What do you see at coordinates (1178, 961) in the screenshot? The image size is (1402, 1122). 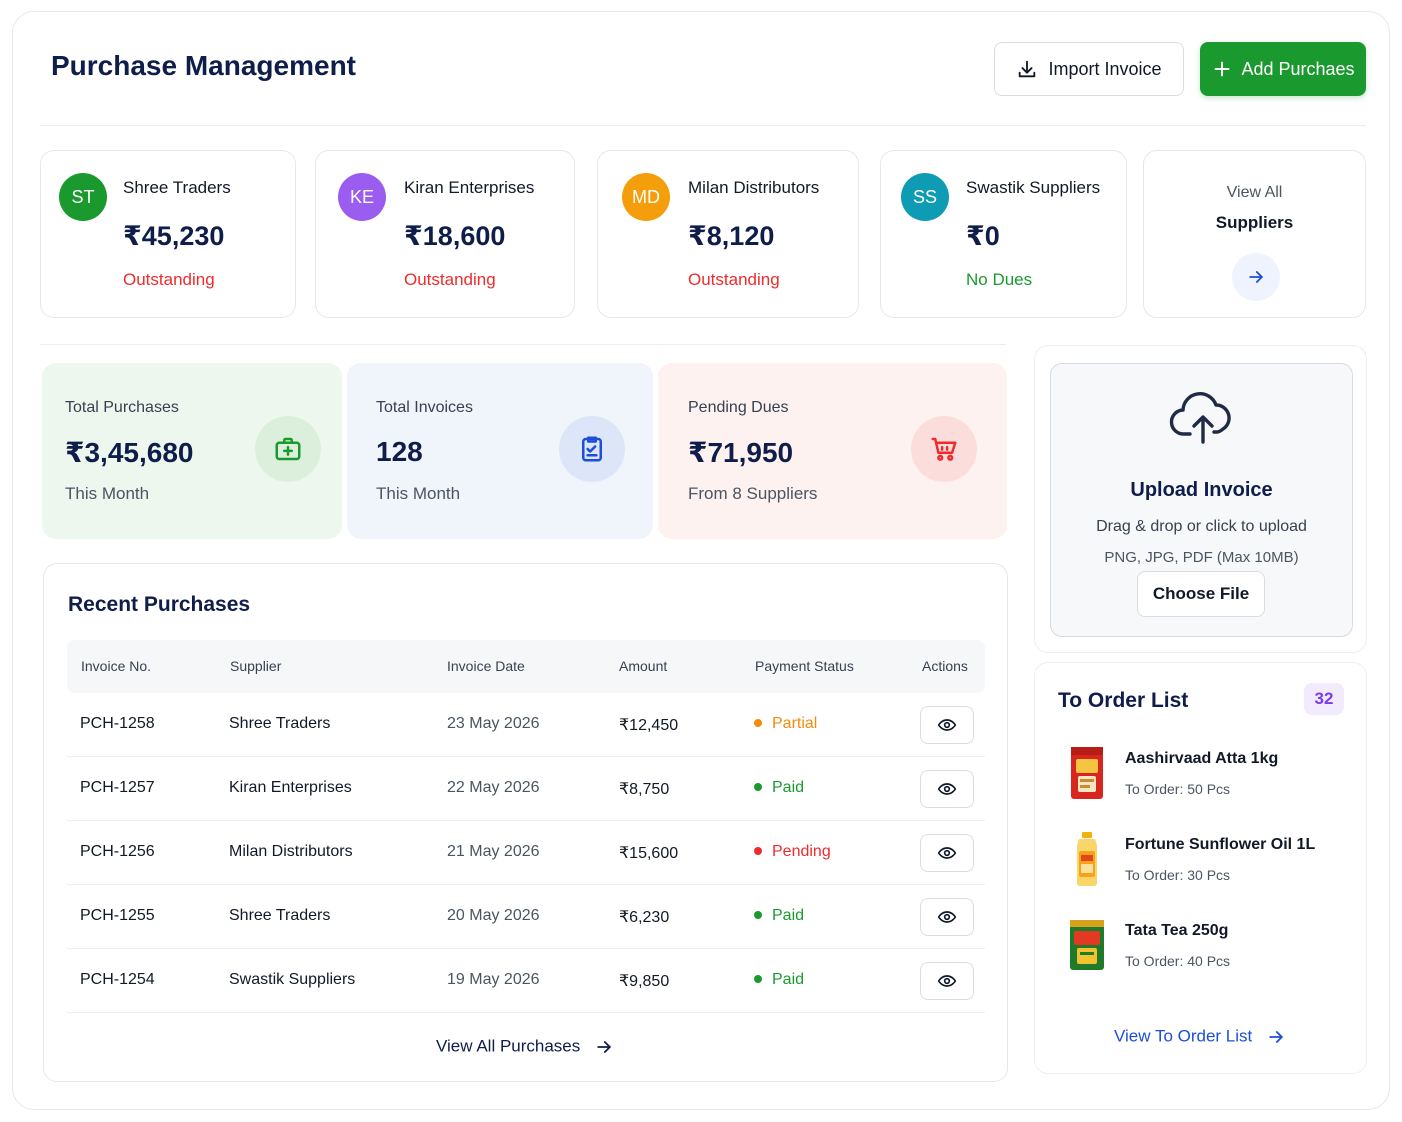 I see `product-quantity: To Order: 40 Pcs` at bounding box center [1178, 961].